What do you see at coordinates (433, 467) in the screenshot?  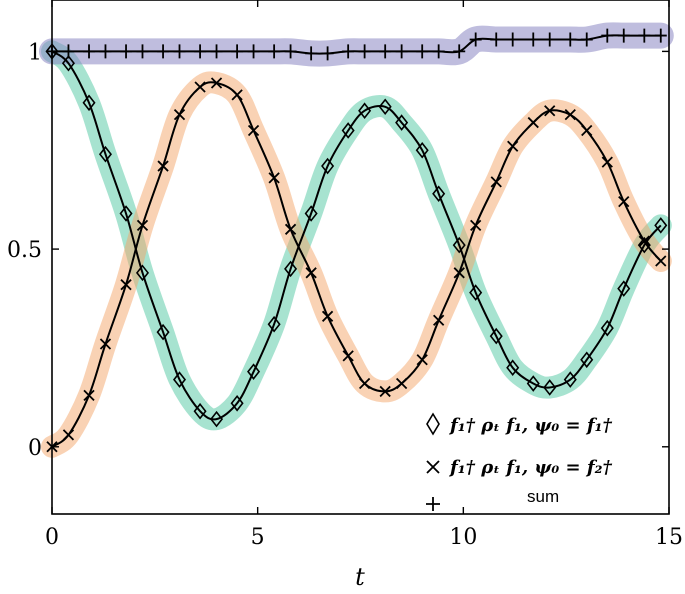 I see `legend-marker-x-icon` at bounding box center [433, 467].